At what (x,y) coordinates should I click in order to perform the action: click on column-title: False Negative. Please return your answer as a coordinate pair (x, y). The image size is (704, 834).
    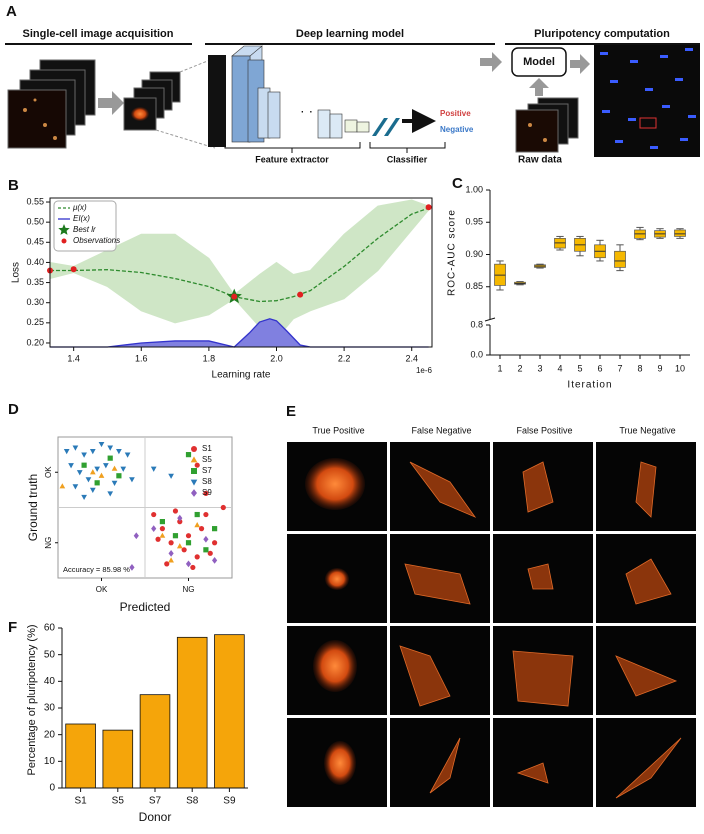
    Looking at the image, I should click on (441, 430).